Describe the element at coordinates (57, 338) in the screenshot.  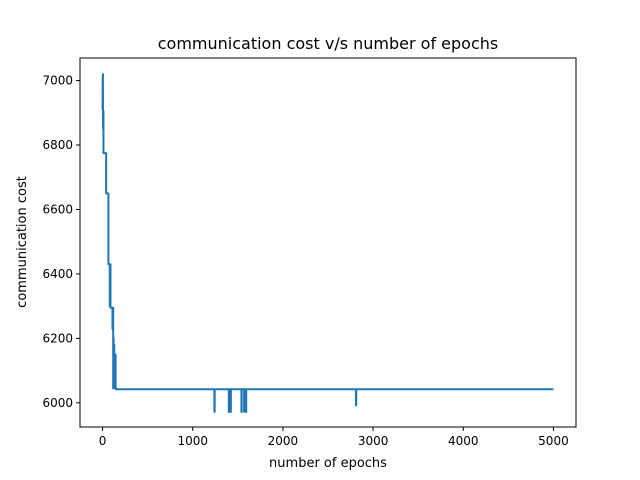
I see `y-tick-label: 6200` at that location.